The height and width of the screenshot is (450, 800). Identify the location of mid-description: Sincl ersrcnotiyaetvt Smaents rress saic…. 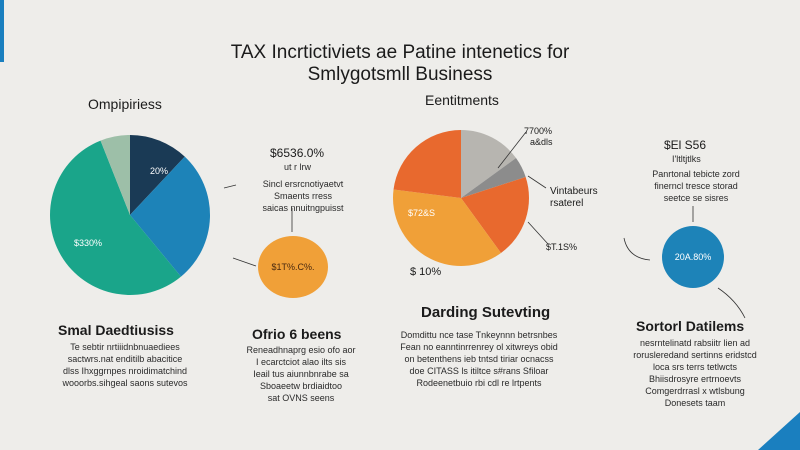
(303, 196).